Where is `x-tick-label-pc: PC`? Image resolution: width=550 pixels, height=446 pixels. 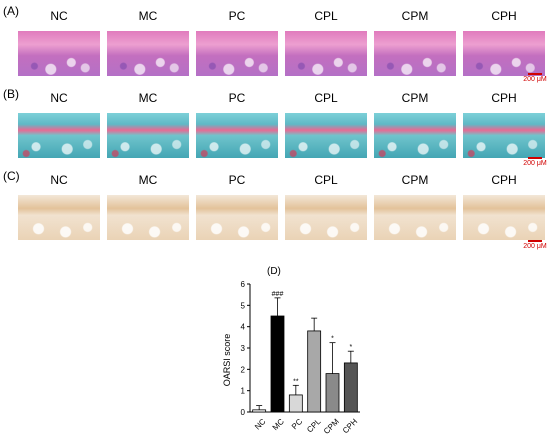
x-tick-label-pc: PC is located at coordinates (297, 424).